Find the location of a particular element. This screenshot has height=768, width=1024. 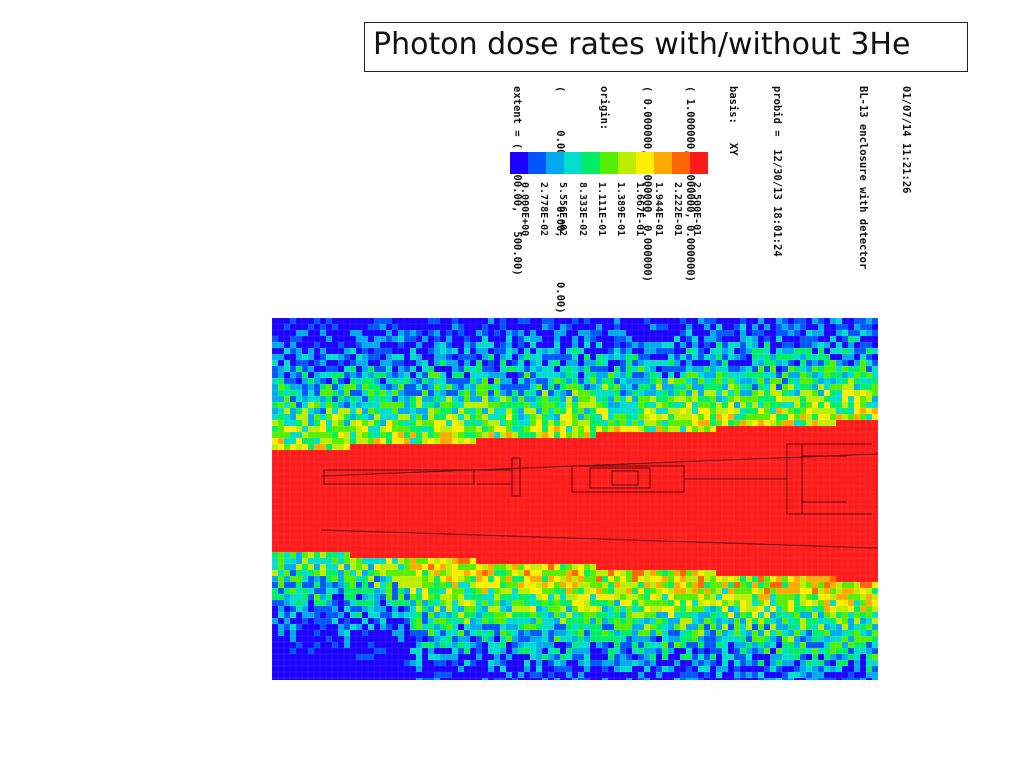

legend-tick-label: 1.667E-01 is located at coordinates (639, 209).